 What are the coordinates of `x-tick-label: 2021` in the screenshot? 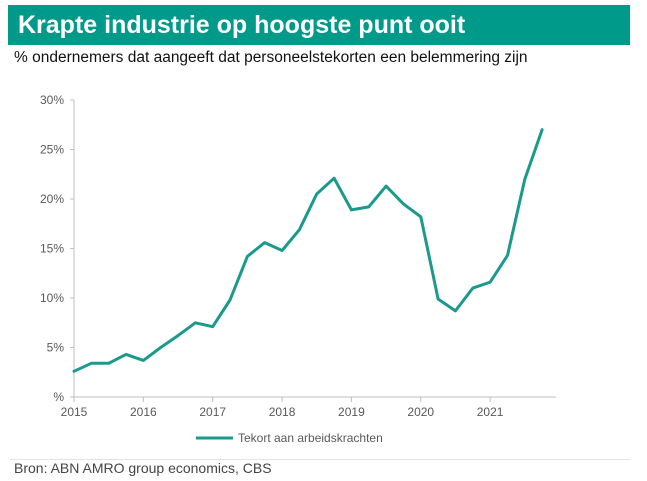 It's located at (490, 412).